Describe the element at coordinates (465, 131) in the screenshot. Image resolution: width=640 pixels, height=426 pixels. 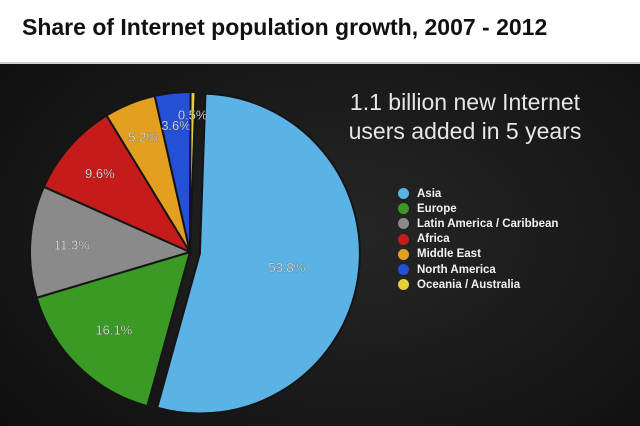
I see `subtitle-line-2: users added in 5 years` at that location.